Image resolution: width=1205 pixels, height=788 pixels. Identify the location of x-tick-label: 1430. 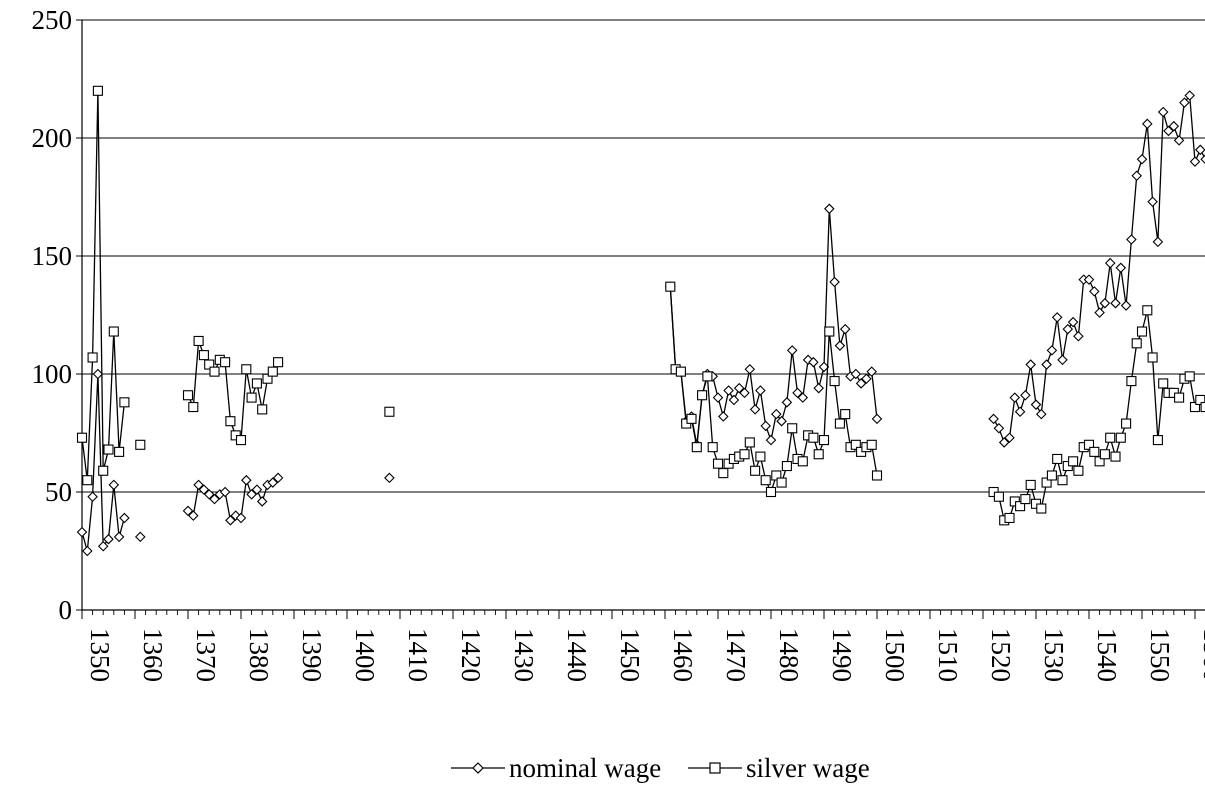
(524, 655).